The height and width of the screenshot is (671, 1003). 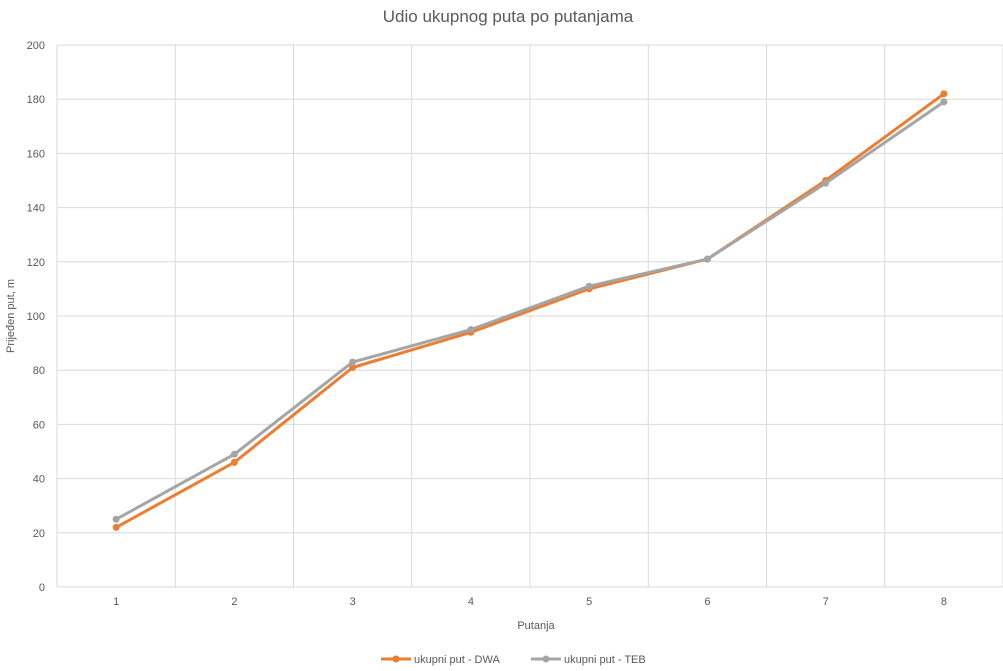 What do you see at coordinates (39, 534) in the screenshot?
I see `y-tick-label: 20` at bounding box center [39, 534].